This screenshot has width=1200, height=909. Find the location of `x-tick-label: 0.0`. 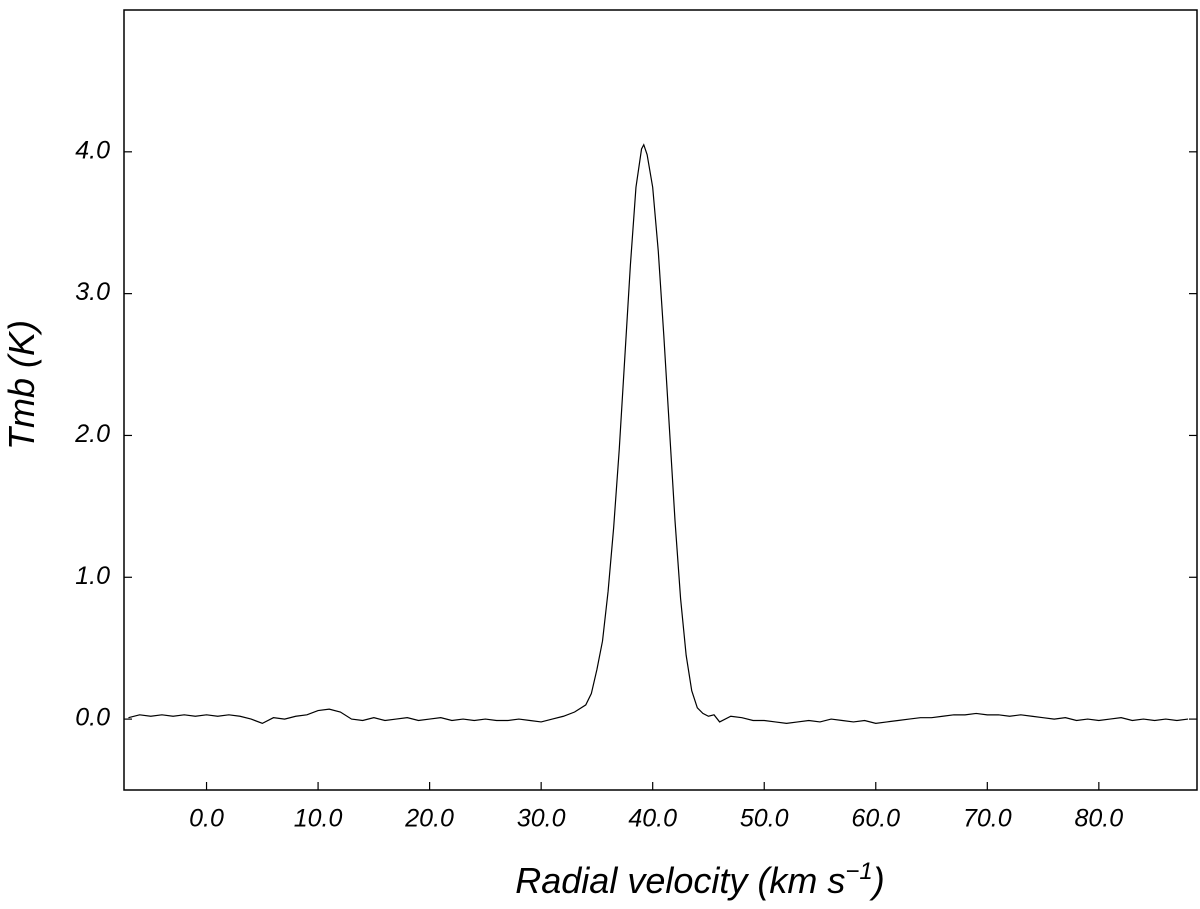

x-tick-label: 0.0 is located at coordinates (206, 819).